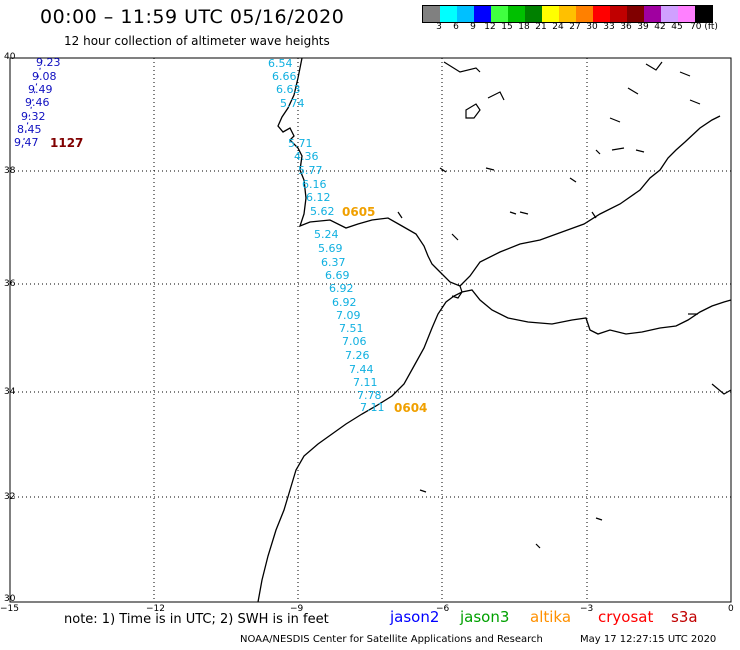 The height and width of the screenshot is (650, 740). I want to click on wave-height-label: 9.08, so click(44, 76).